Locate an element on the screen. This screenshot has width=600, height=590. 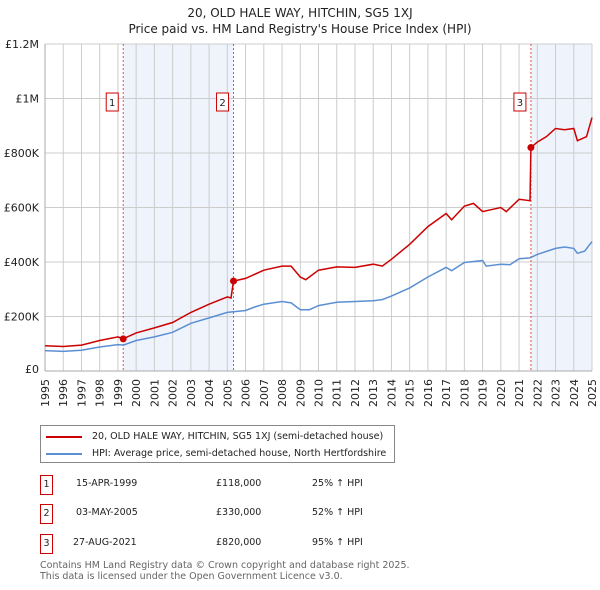
sale-marker: 2 is located at coordinates (46, 514).